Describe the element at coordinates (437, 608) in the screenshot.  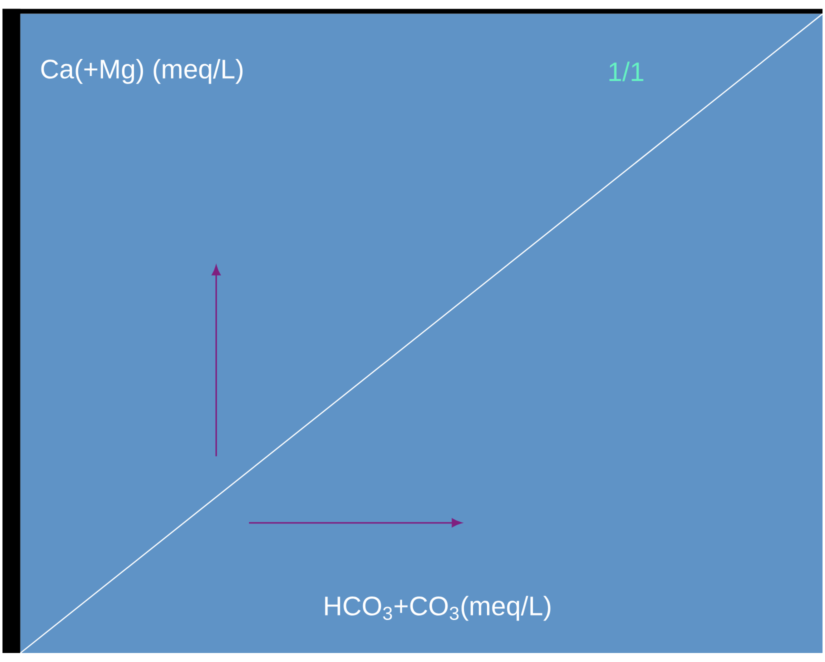
I see `x-axis-title: HCO$_{3}$+CO$_{3}$(meq/L)` at that location.